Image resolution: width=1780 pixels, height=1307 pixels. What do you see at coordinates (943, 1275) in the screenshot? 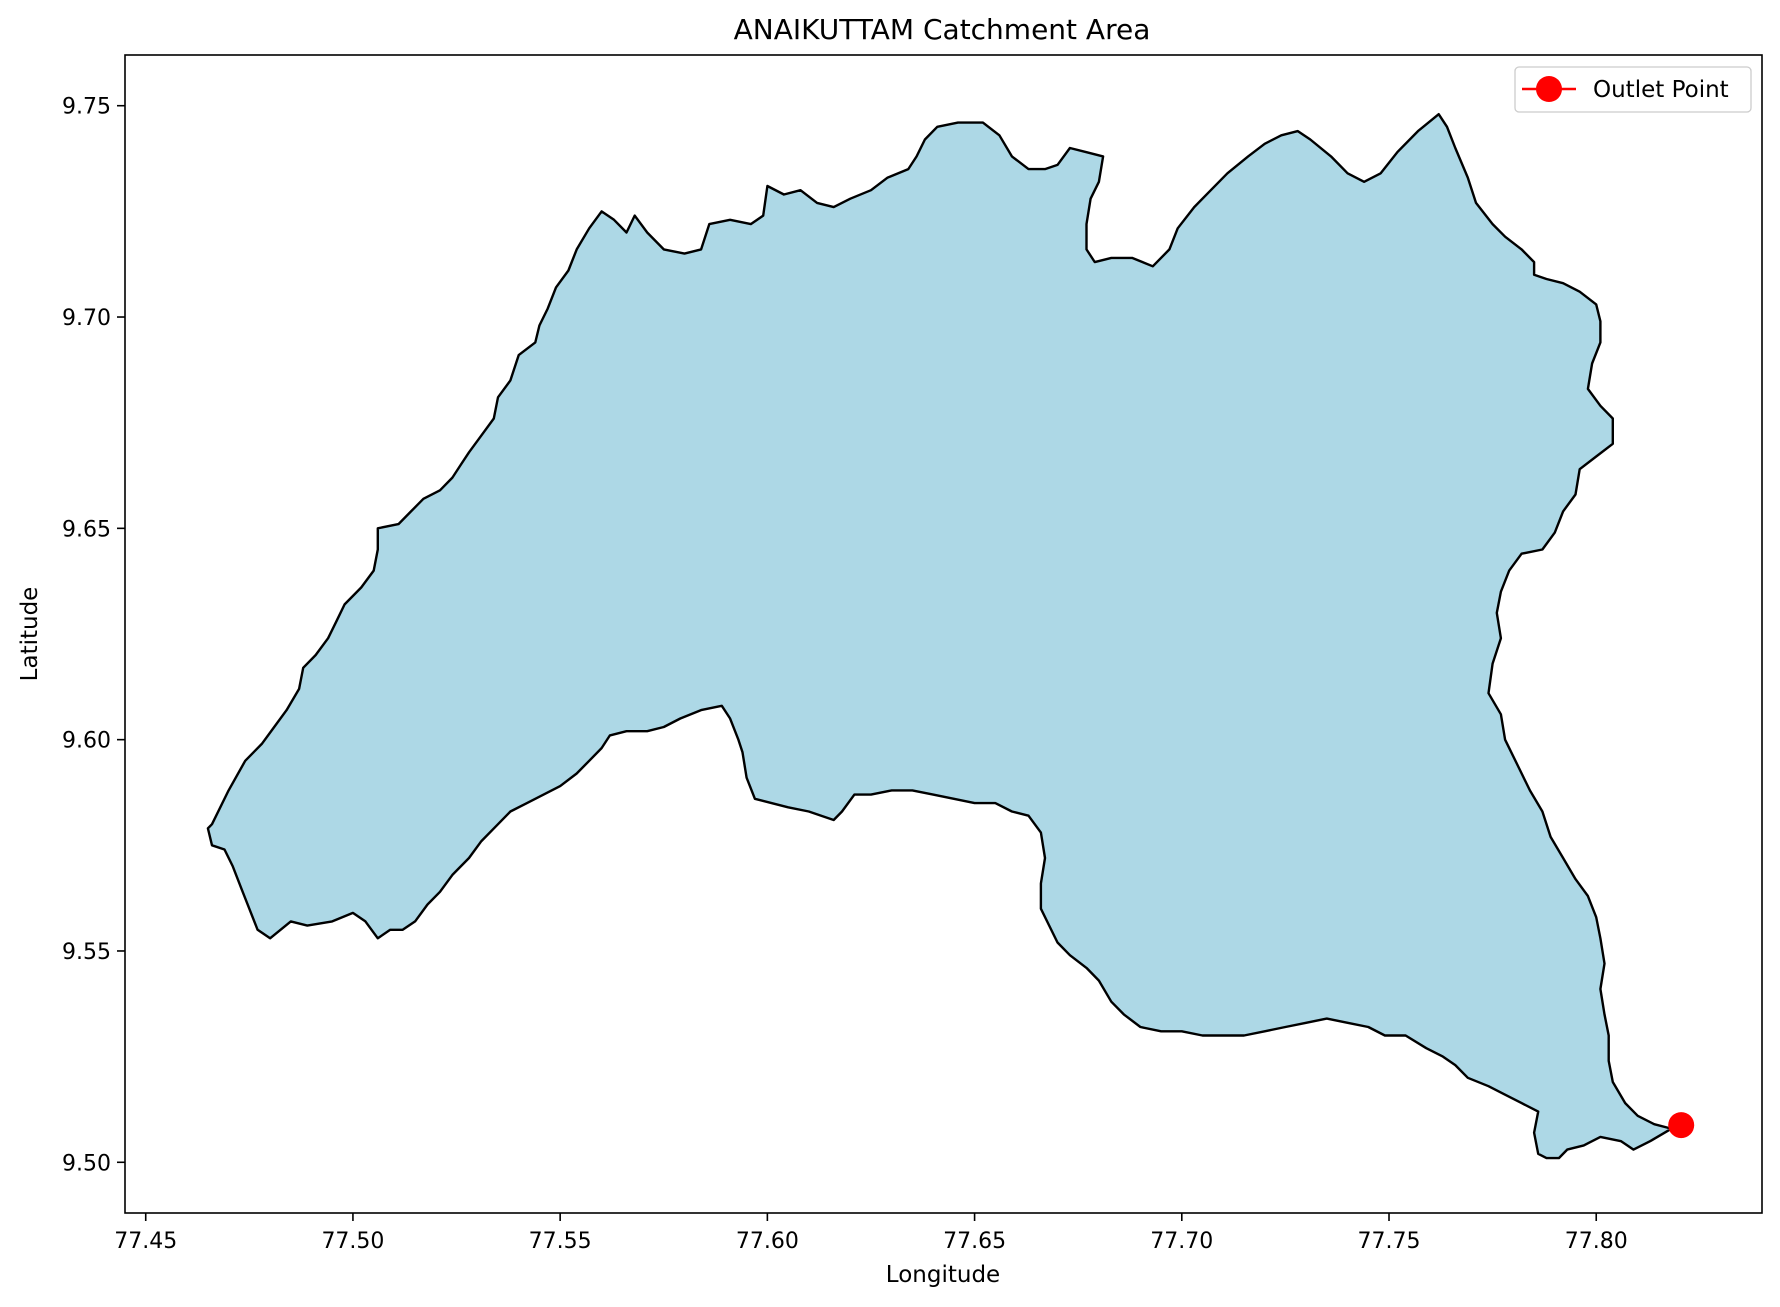
I see `x-axis-title: Longitude` at bounding box center [943, 1275].